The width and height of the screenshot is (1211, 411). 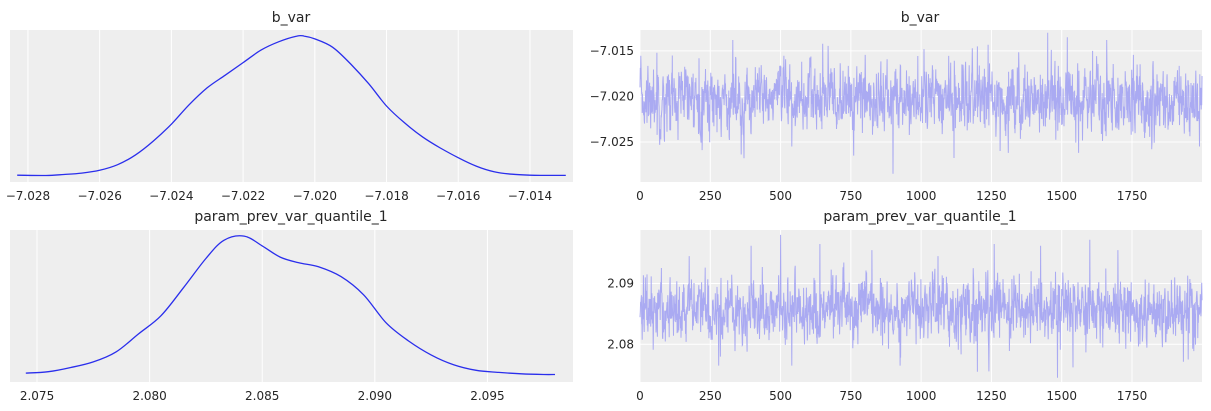 I want to click on y-tick-label: 2.08, so click(x=620, y=344).